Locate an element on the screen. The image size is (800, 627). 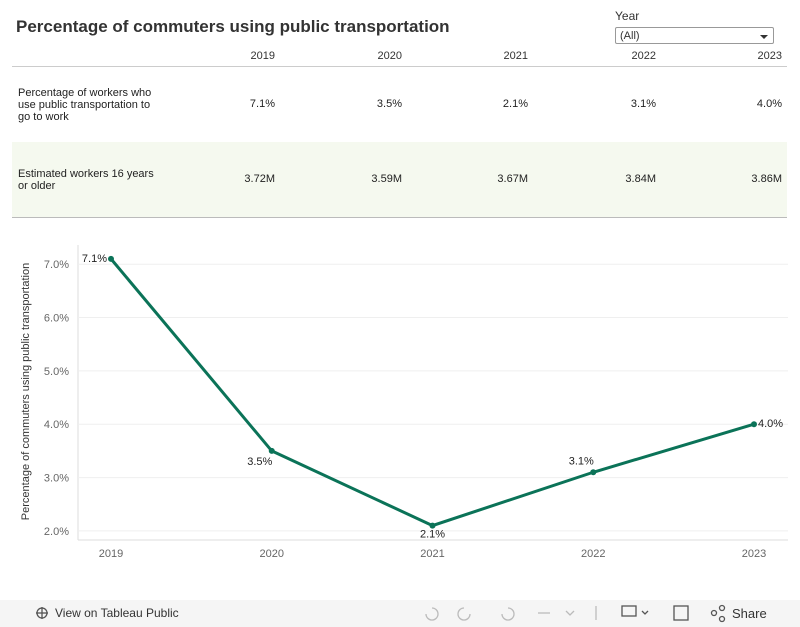
filter-dropdown: (All) is located at coordinates (694, 35).